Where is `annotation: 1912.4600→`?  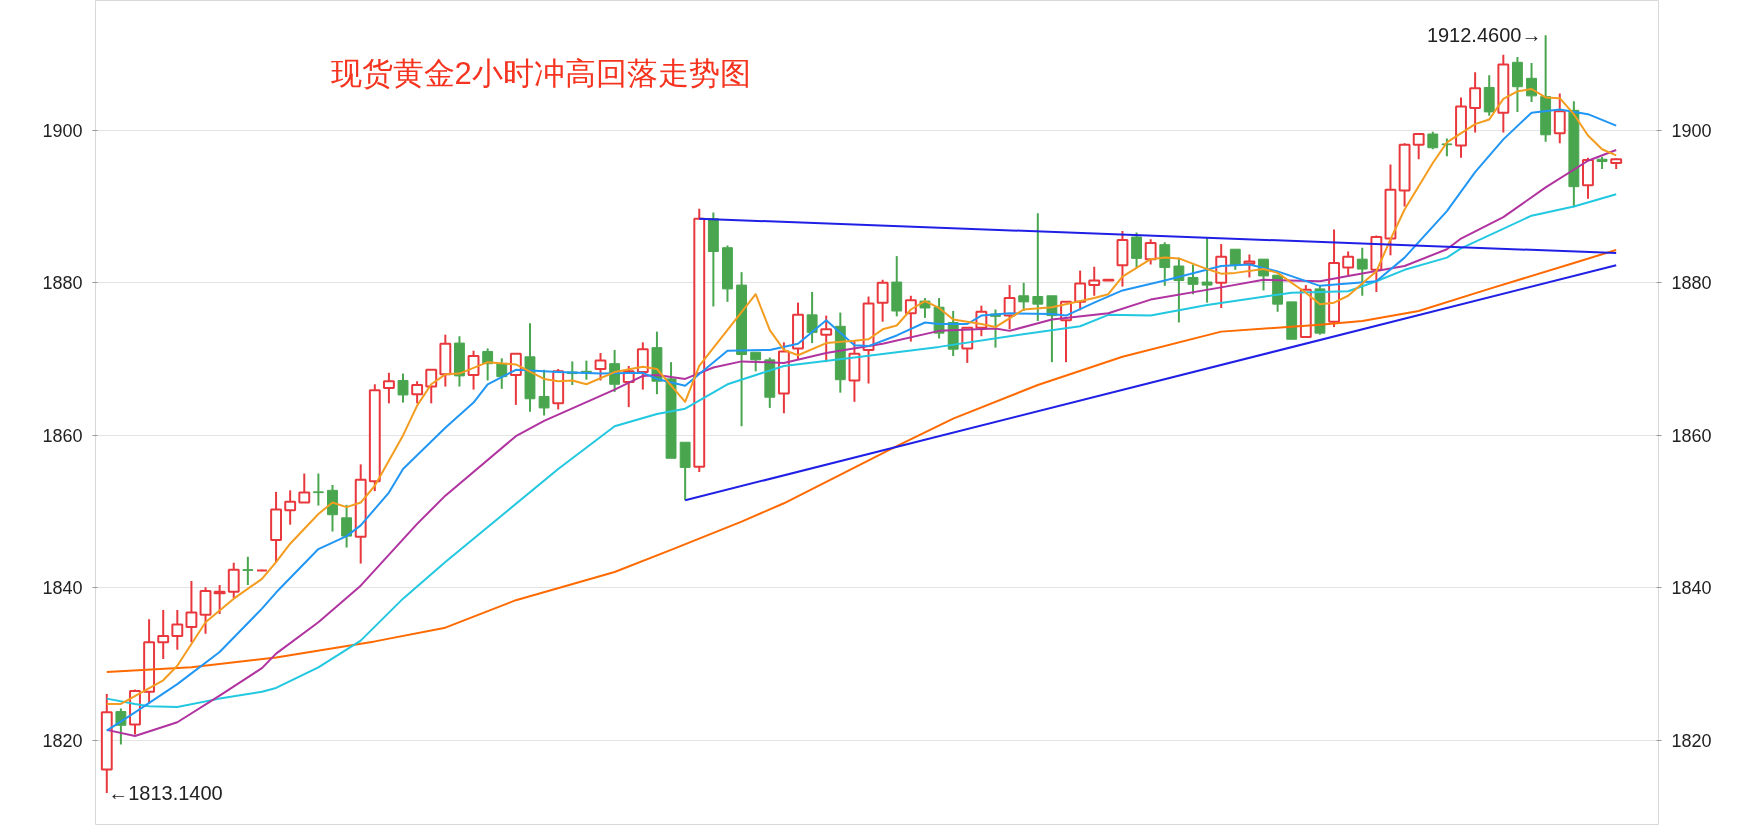
annotation: 1912.4600→ is located at coordinates (1484, 35).